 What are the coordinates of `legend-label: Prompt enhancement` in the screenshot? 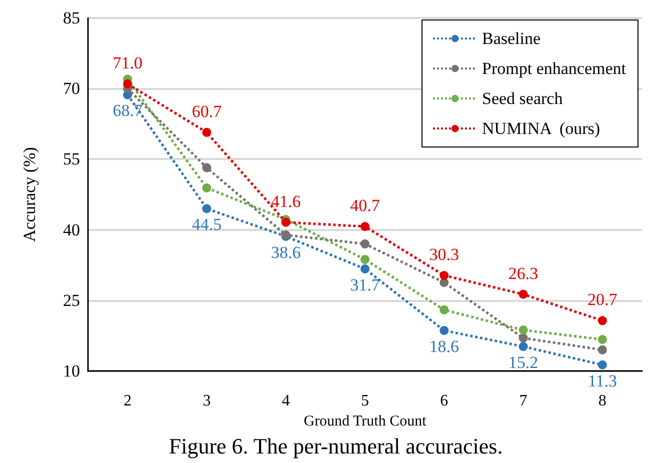 It's located at (554, 68).